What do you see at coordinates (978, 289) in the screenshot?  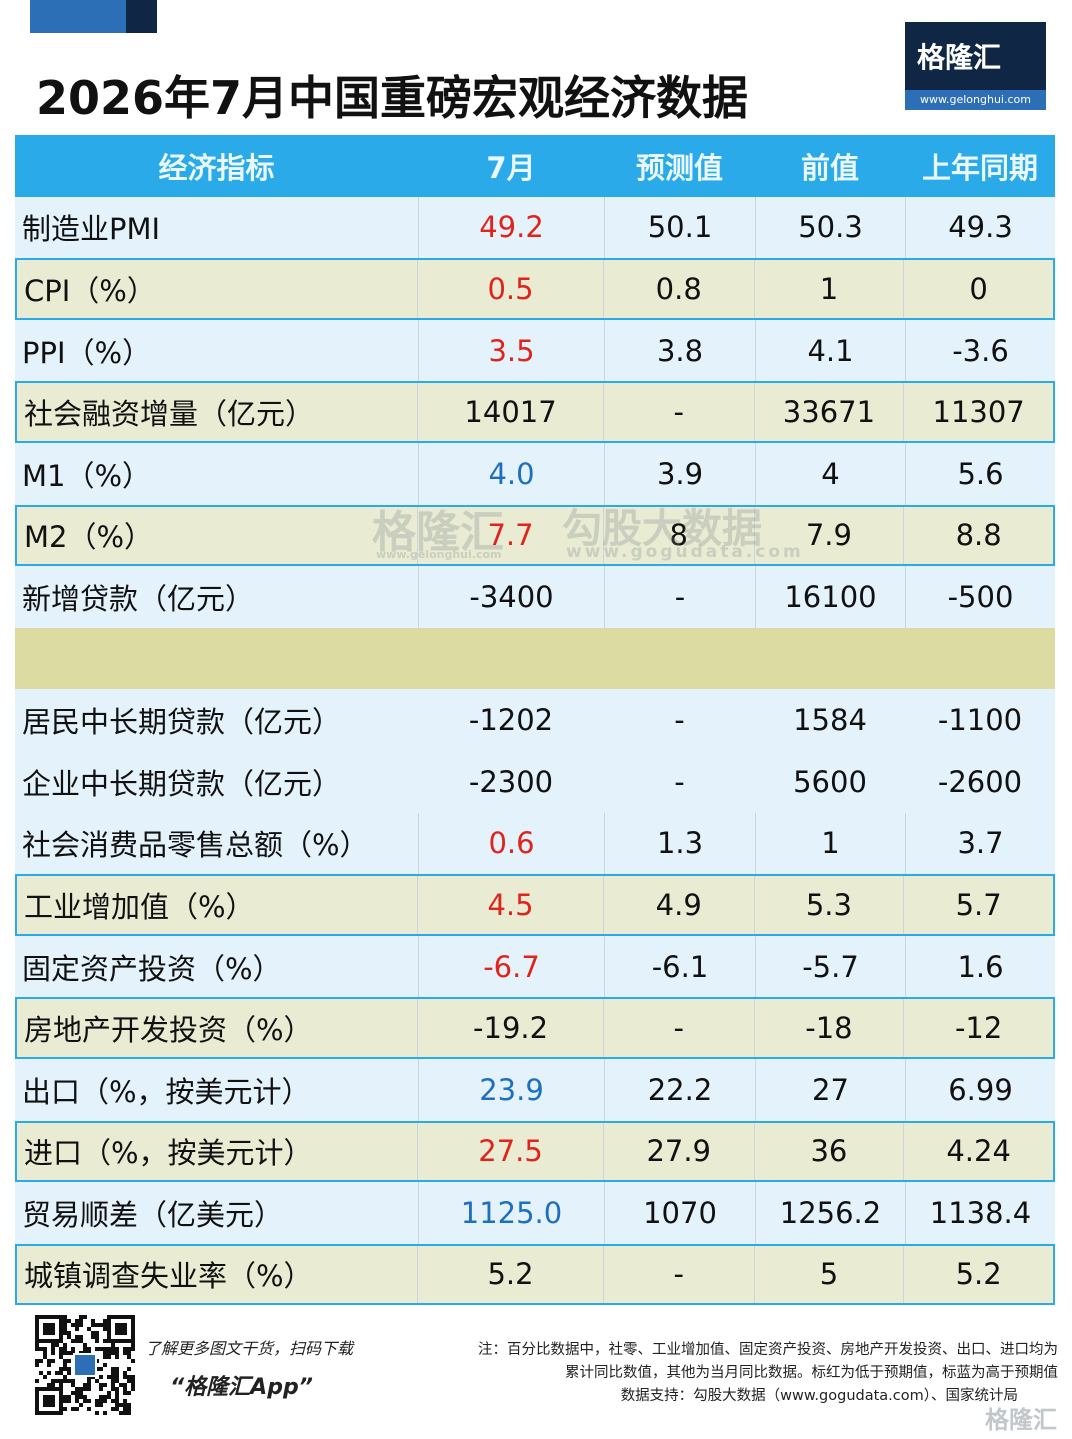 I see `table-cell: 0` at bounding box center [978, 289].